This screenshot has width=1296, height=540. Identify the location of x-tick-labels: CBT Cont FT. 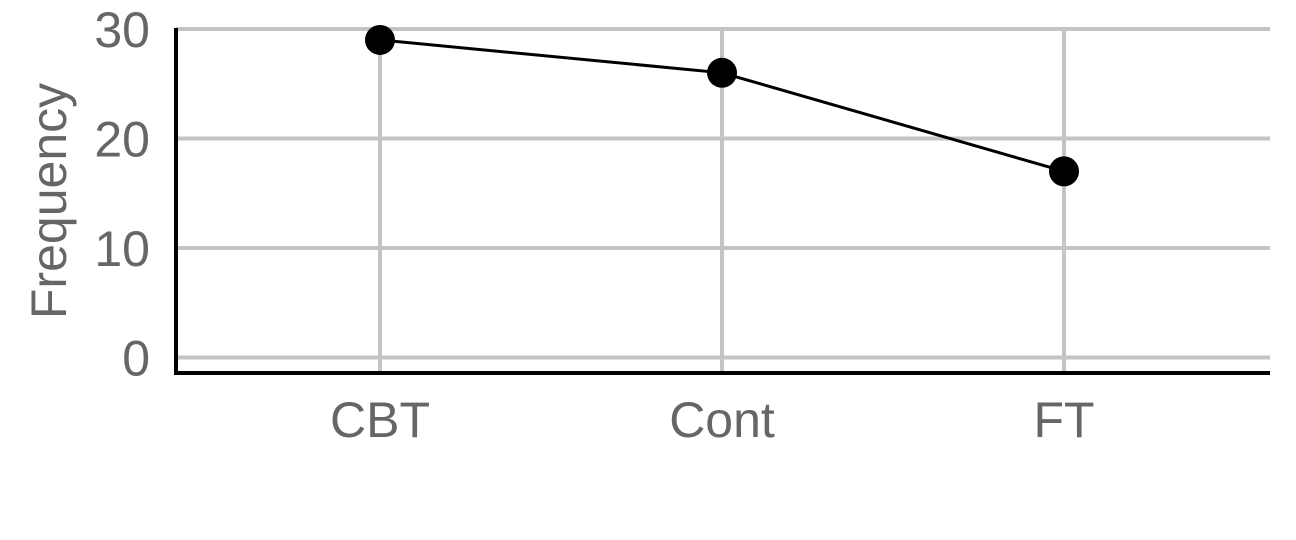
(712, 420).